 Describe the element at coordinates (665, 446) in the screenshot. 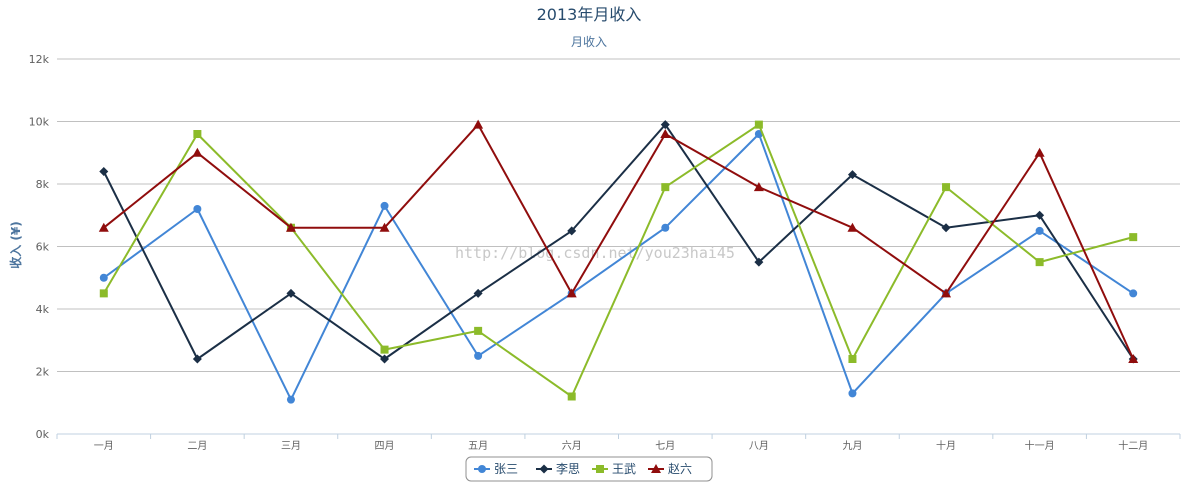

I see `x-tick-label: 七月` at that location.